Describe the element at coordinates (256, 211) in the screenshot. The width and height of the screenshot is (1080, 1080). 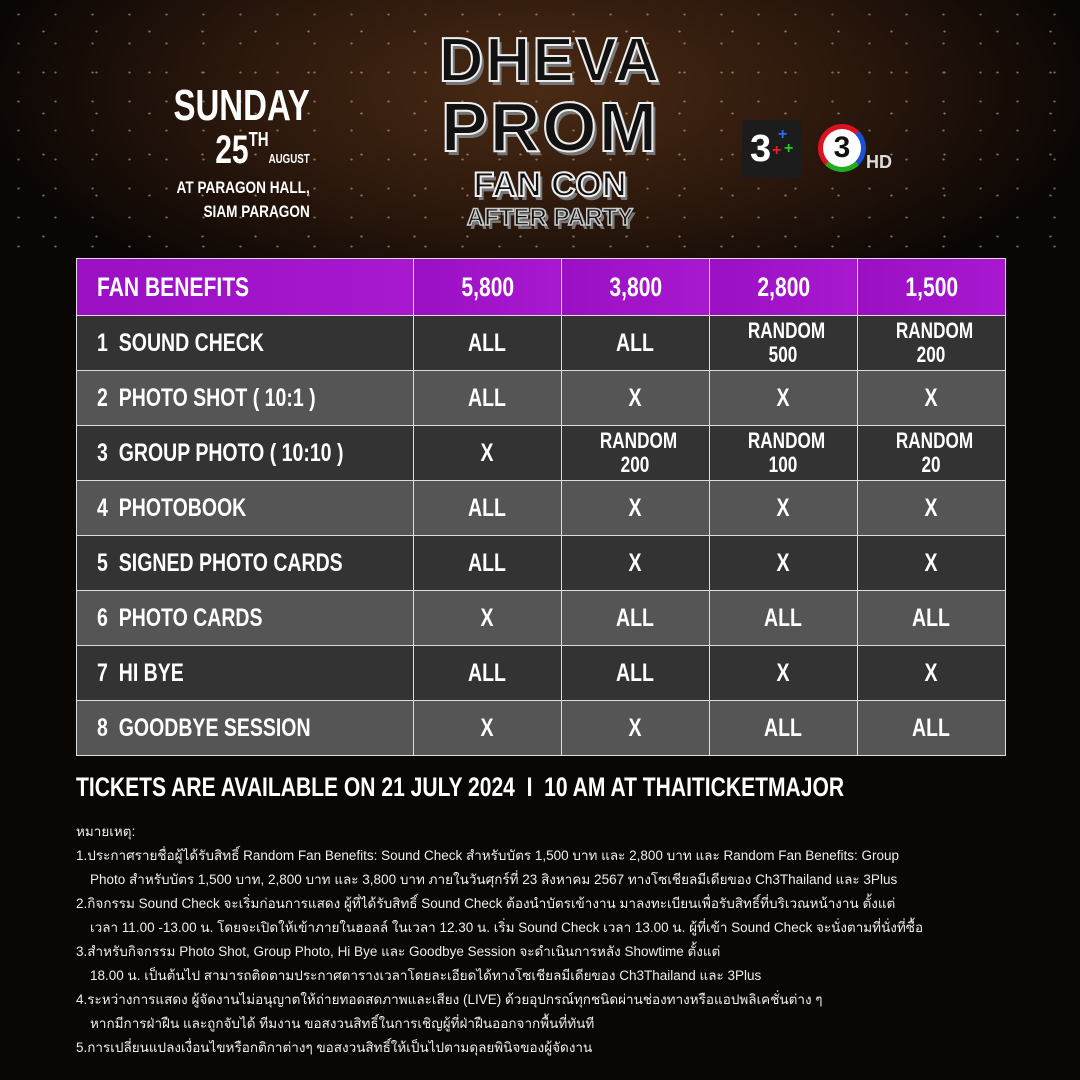
I see `venue-line-2: SIAM PARAGON` at that location.